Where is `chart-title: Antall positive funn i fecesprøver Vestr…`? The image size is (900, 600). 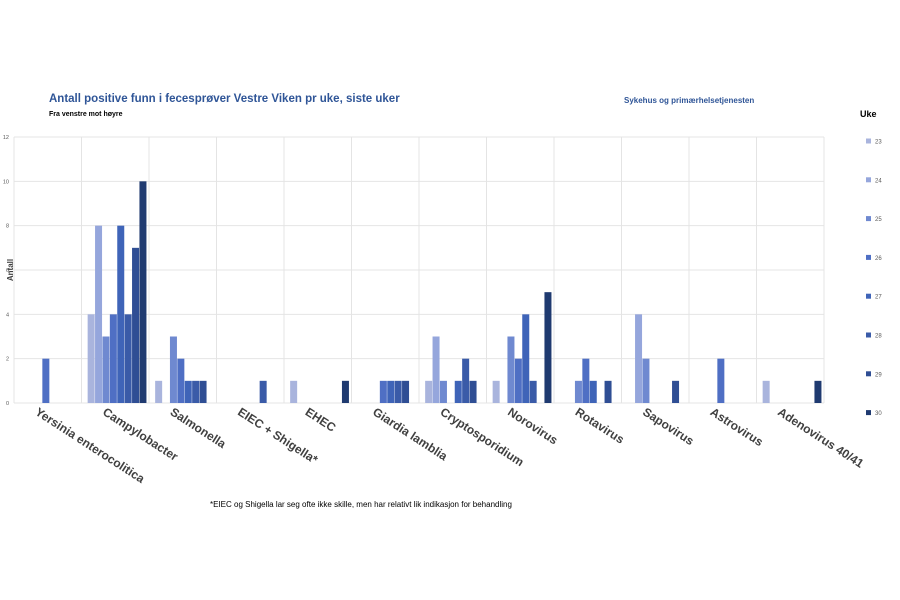 chart-title: Antall positive funn i fecesprøver Vestr… is located at coordinates (224, 99).